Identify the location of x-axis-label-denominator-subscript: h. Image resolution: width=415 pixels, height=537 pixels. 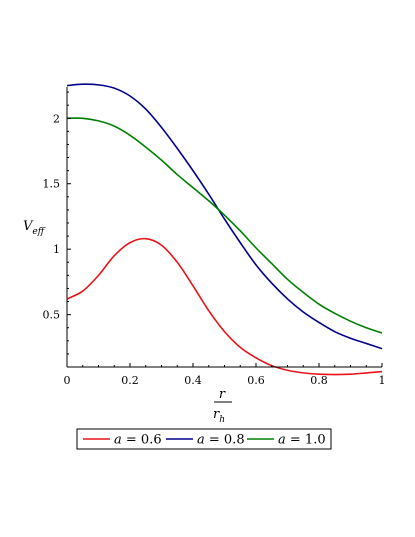
(222, 420).